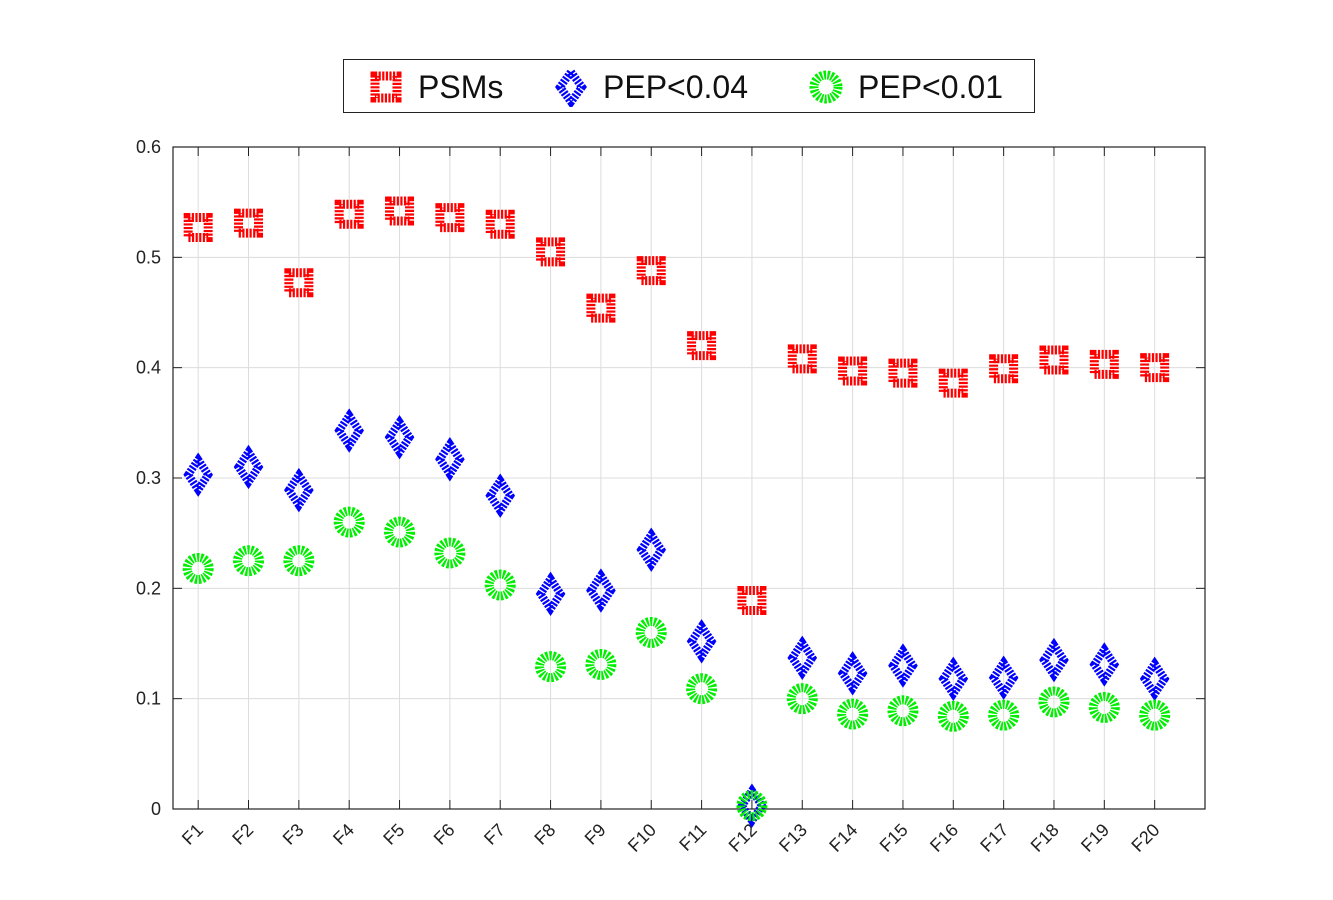 This screenshot has height=900, width=1333. I want to click on x-tick-label: F2, so click(242, 834).